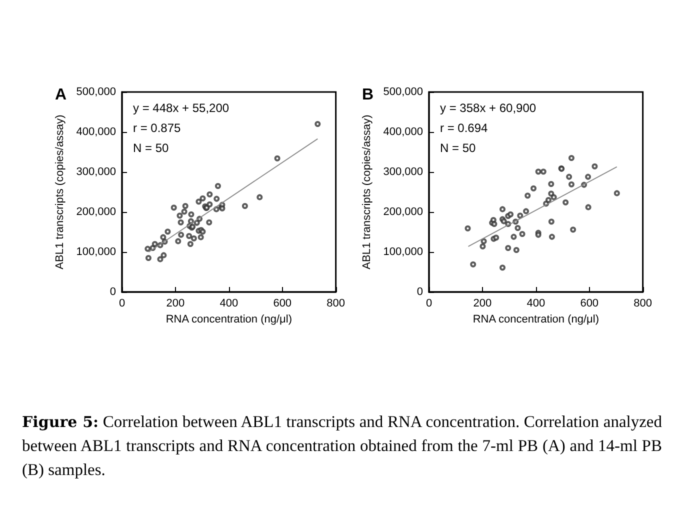 The height and width of the screenshot is (514, 683). What do you see at coordinates (181, 108) in the screenshot?
I see `annotation: y = 448x + 55,200` at bounding box center [181, 108].